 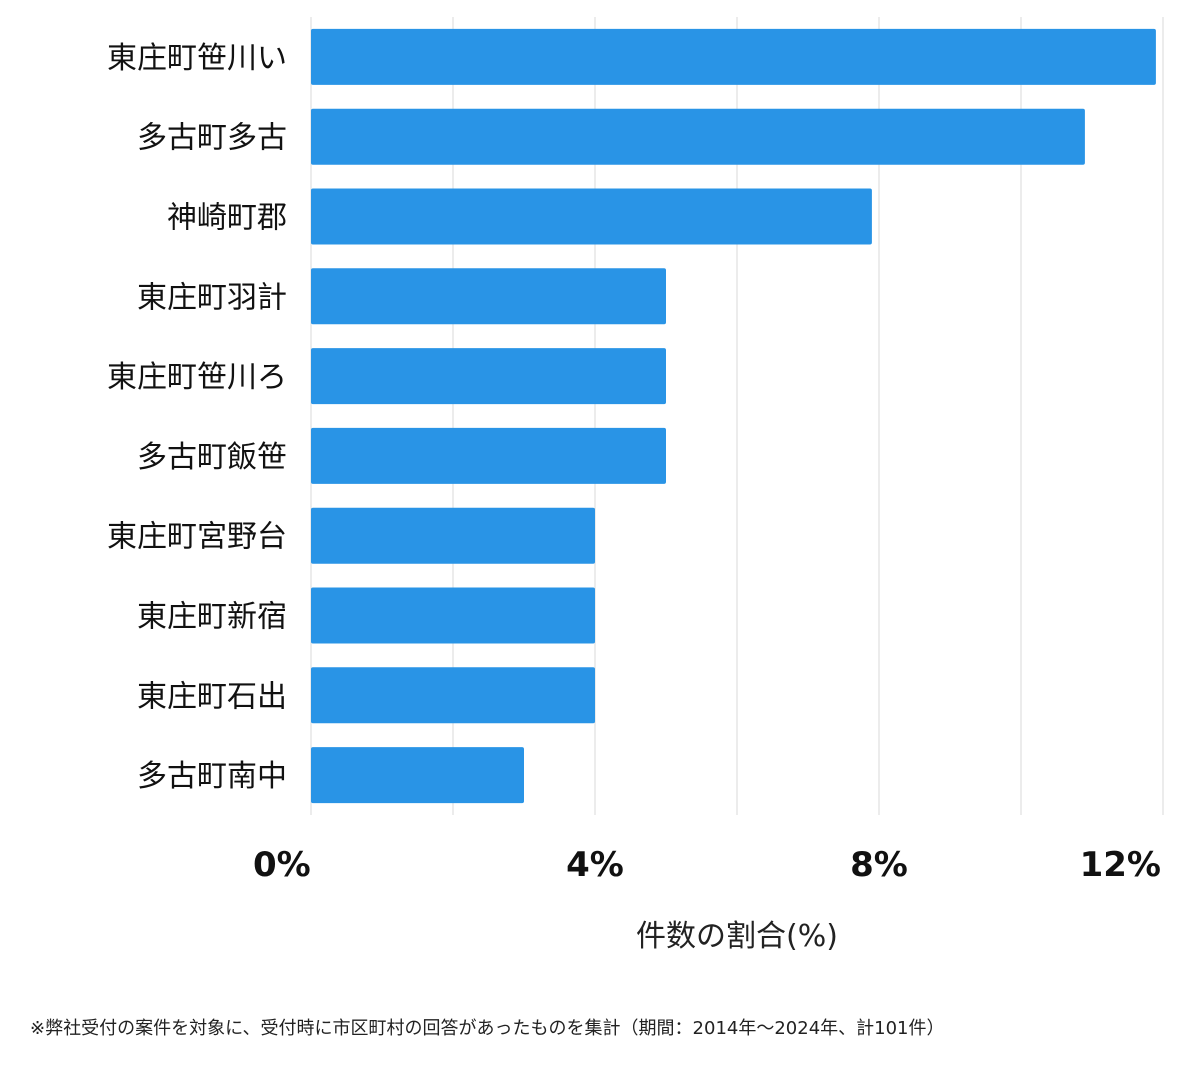 I want to click on category-label: 多古町多古, so click(x=212, y=138).